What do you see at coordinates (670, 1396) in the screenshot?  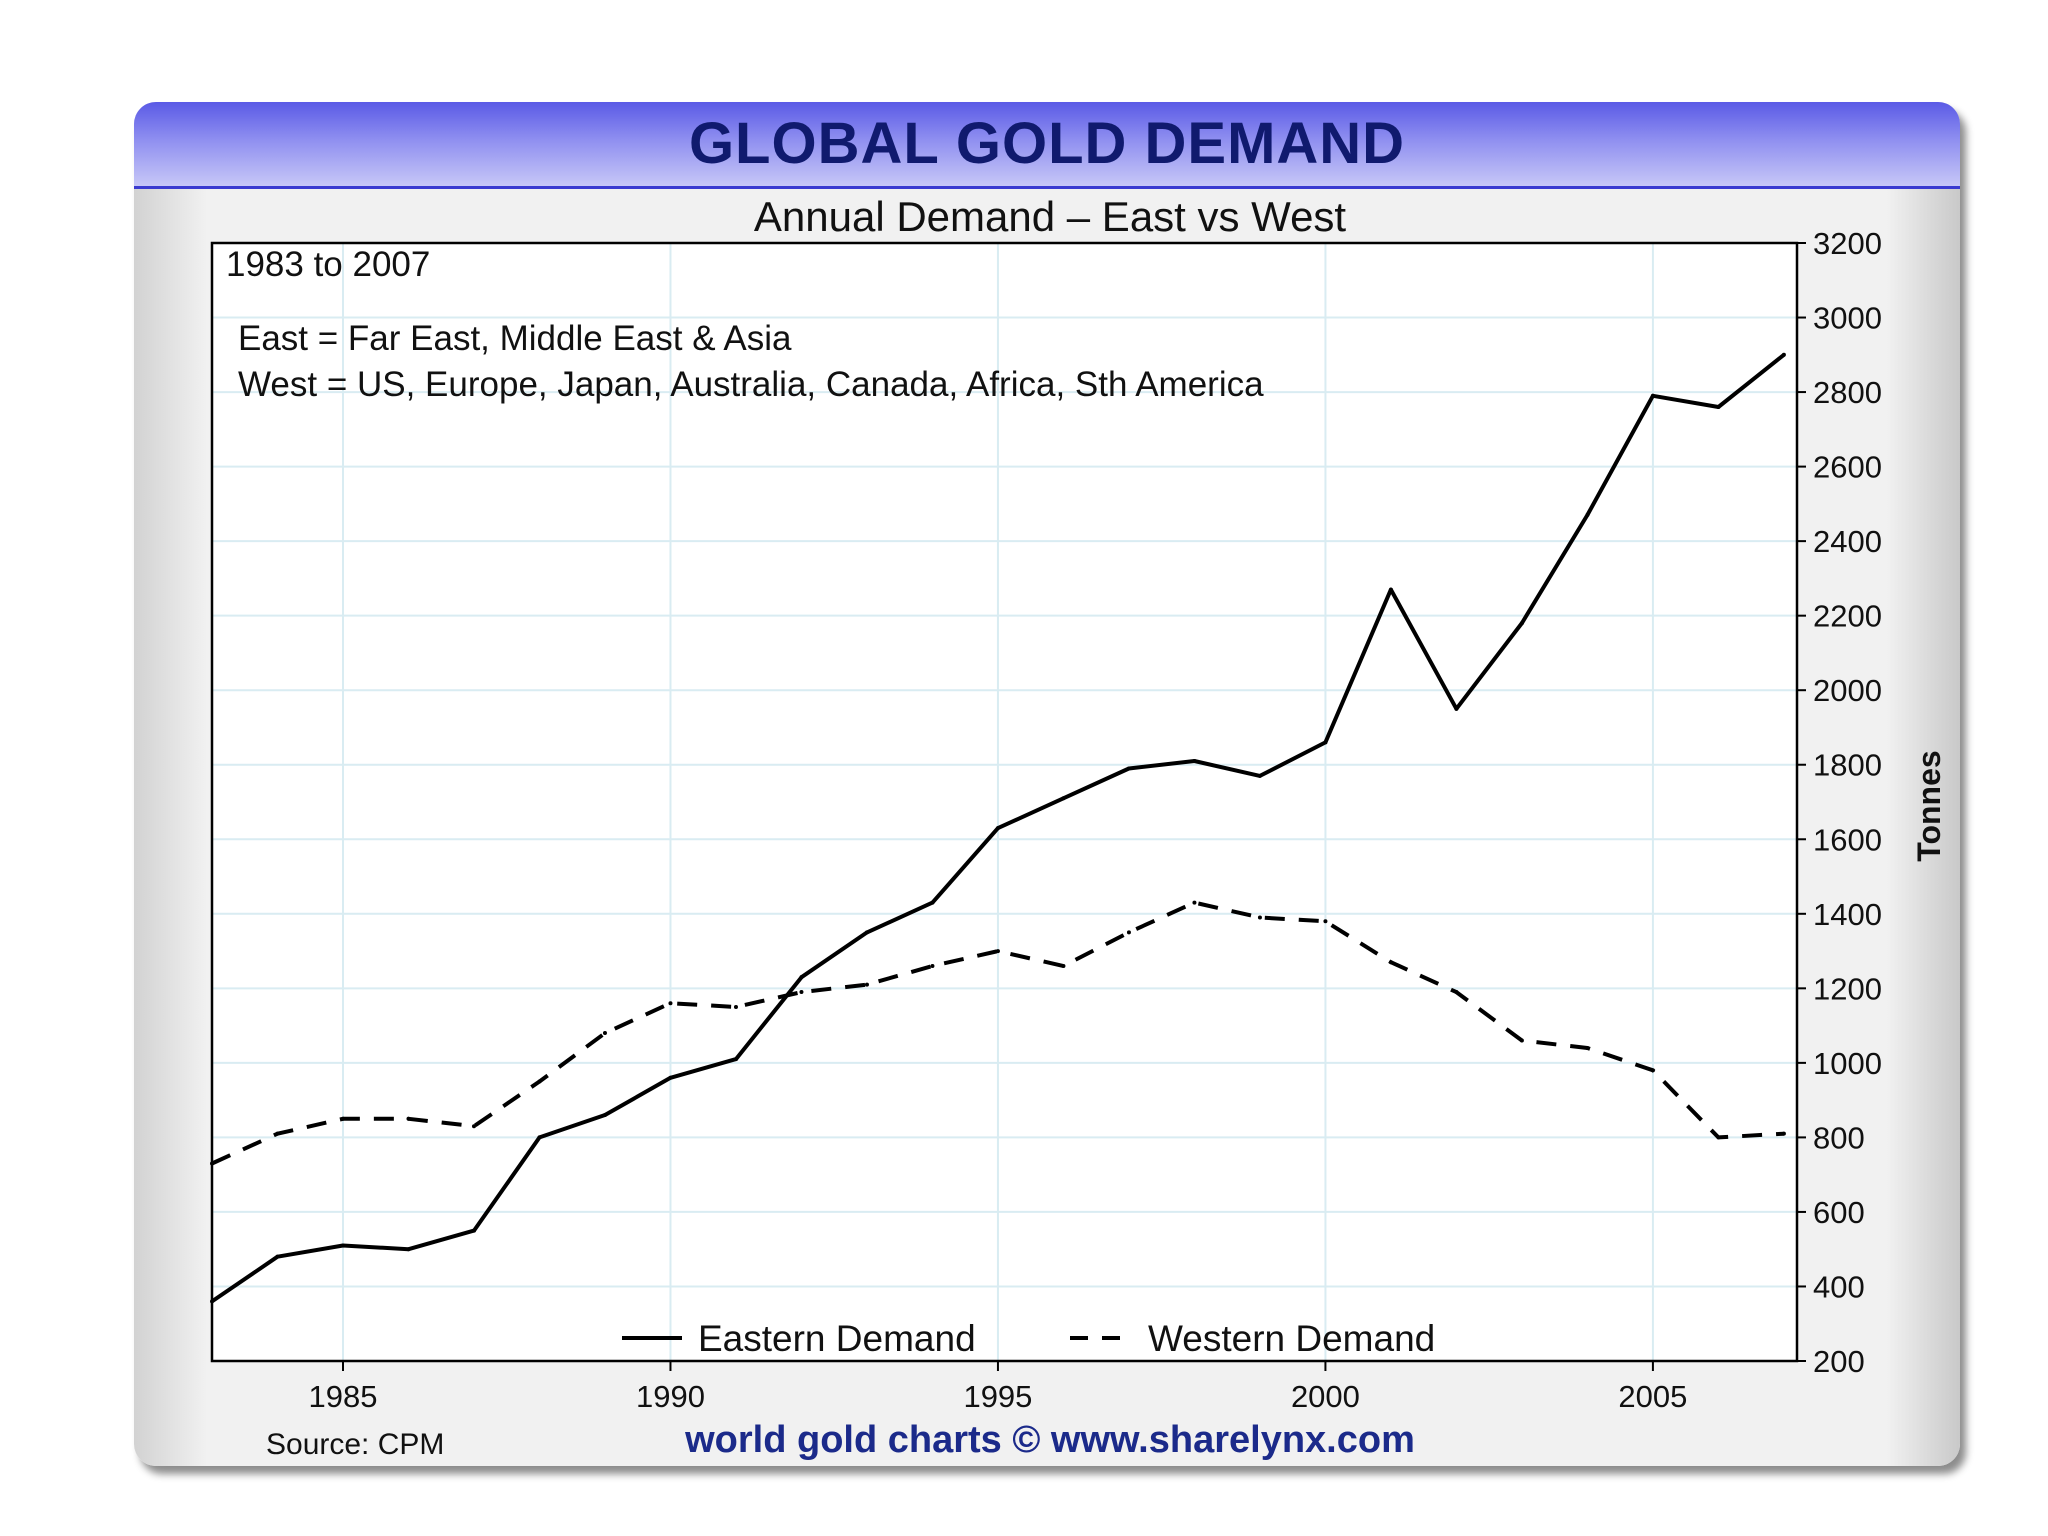 I see `x-tick-label: 1990` at bounding box center [670, 1396].